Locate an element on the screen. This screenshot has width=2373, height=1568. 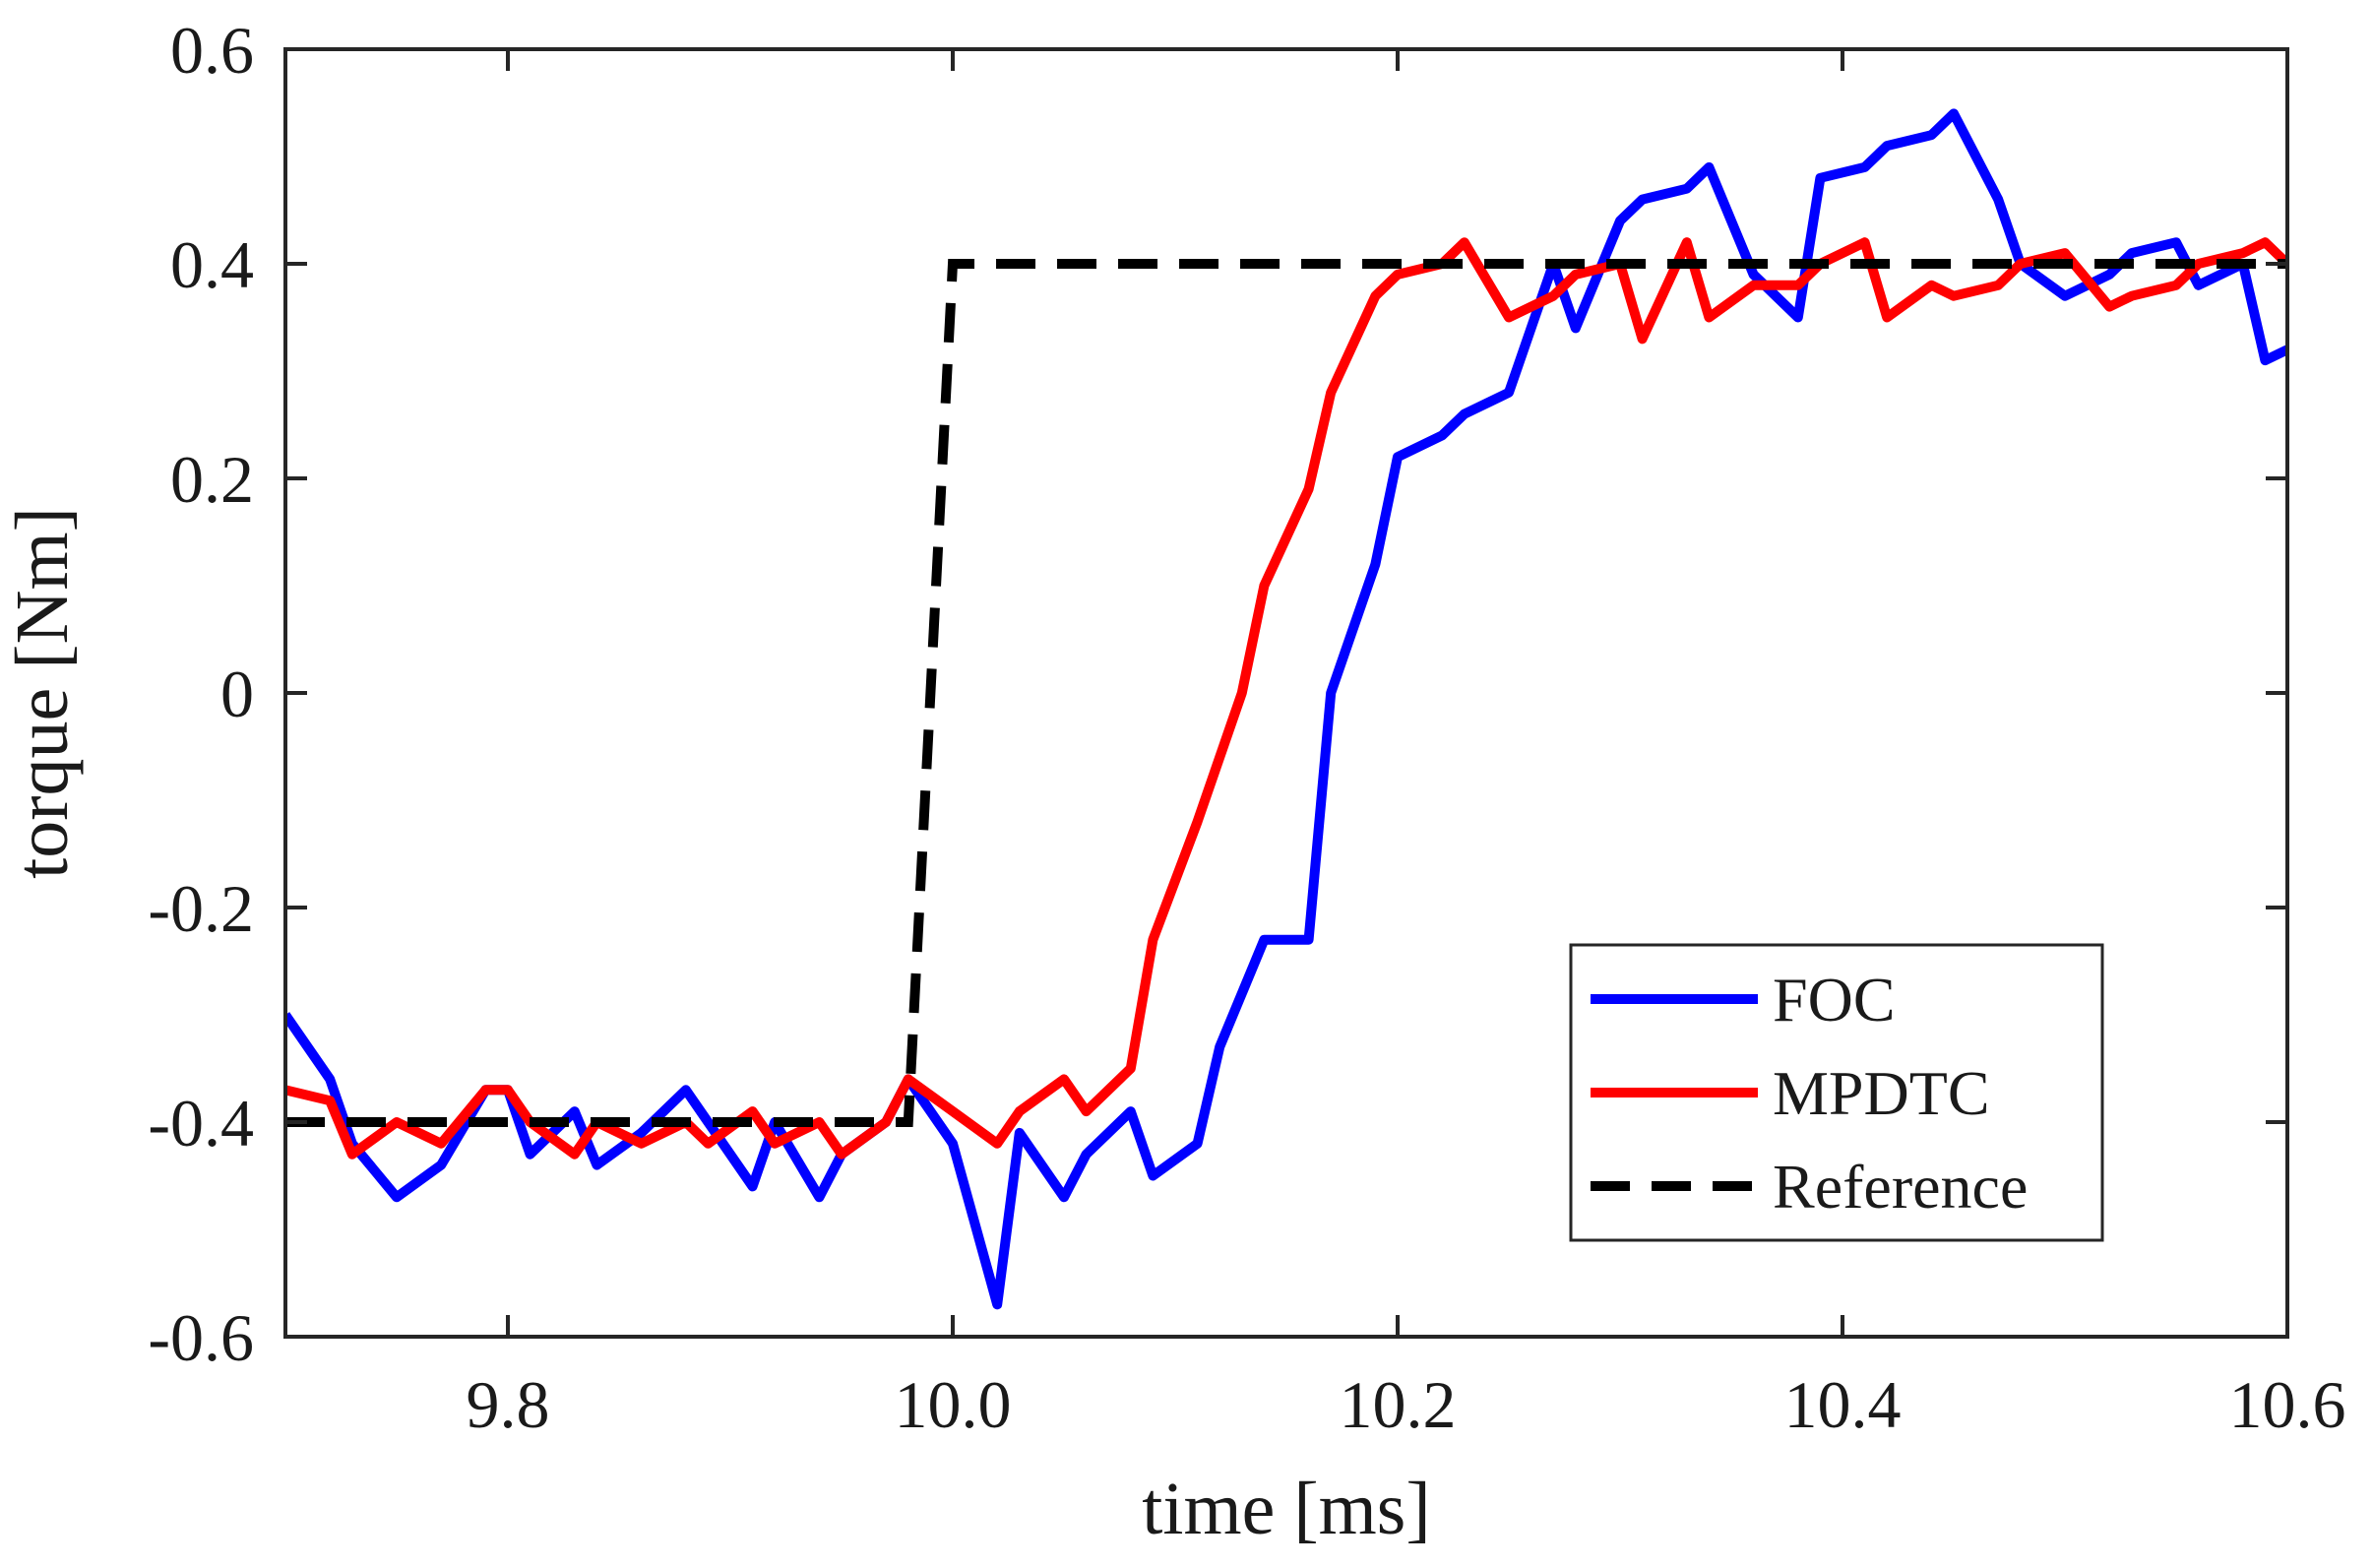
y-tick-label: -0.6 is located at coordinates (201, 1337).